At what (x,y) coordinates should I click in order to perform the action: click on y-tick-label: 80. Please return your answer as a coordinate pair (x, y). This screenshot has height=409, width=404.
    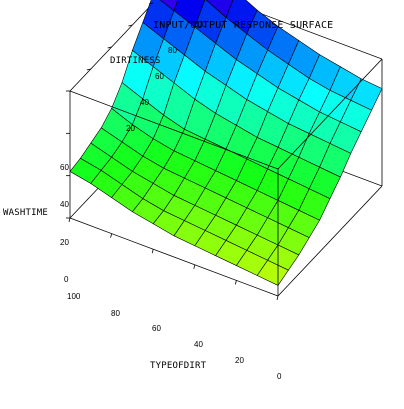
    Looking at the image, I should click on (172, 50).